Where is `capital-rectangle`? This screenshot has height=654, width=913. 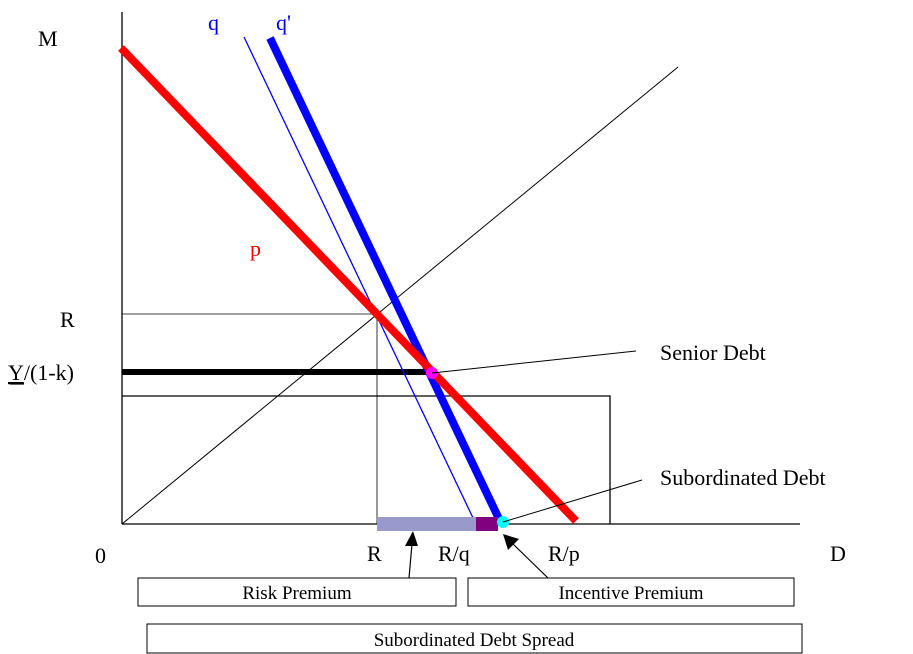
capital-rectangle is located at coordinates (366, 459).